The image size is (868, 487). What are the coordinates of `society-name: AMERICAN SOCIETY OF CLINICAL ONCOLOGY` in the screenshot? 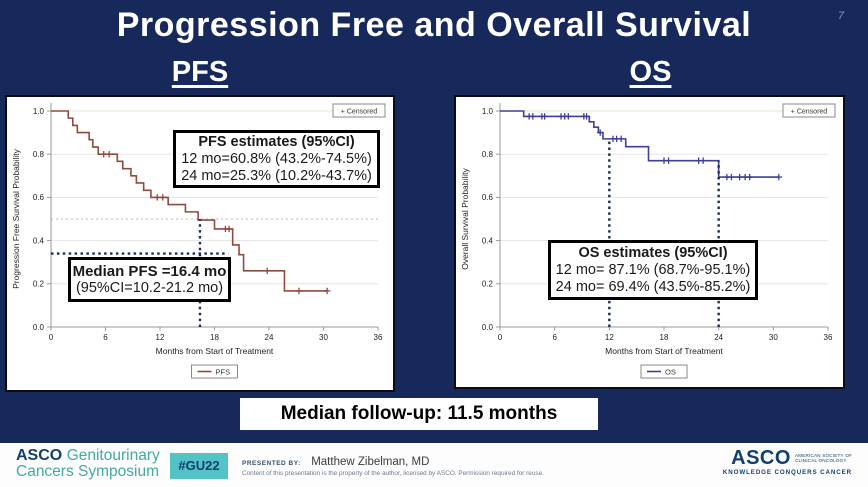 It's located at (823, 458).